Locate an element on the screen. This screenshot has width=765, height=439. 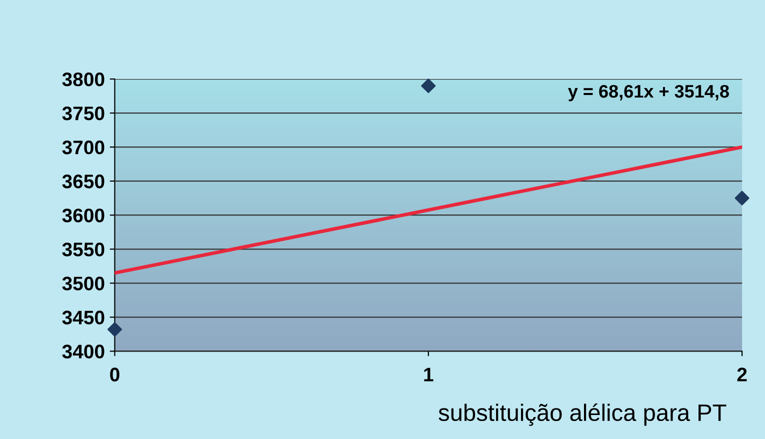
y-tick-label: 3400 is located at coordinates (83, 351).